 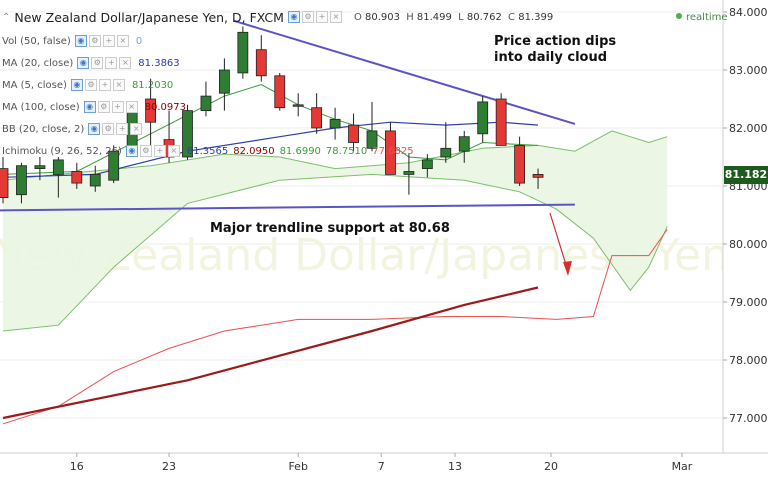 I want to click on indicator-value: 82.0950, so click(x=254, y=151).